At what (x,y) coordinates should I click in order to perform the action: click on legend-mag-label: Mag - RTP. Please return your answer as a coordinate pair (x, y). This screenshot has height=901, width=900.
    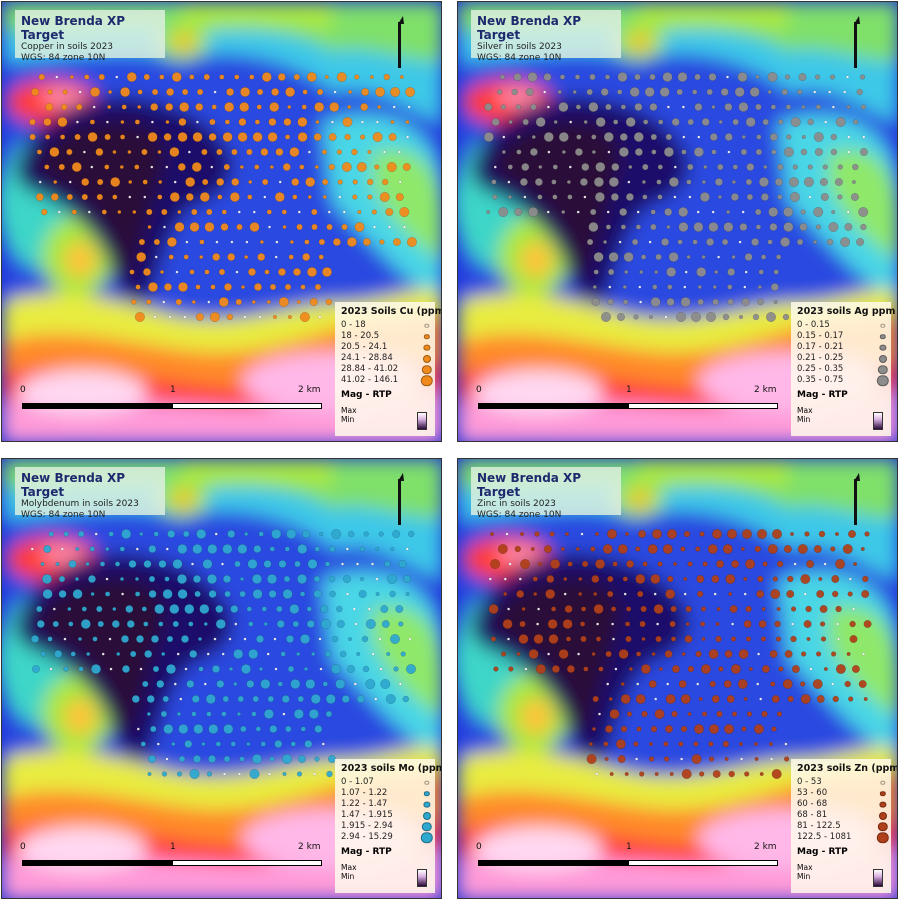
    Looking at the image, I should click on (822, 395).